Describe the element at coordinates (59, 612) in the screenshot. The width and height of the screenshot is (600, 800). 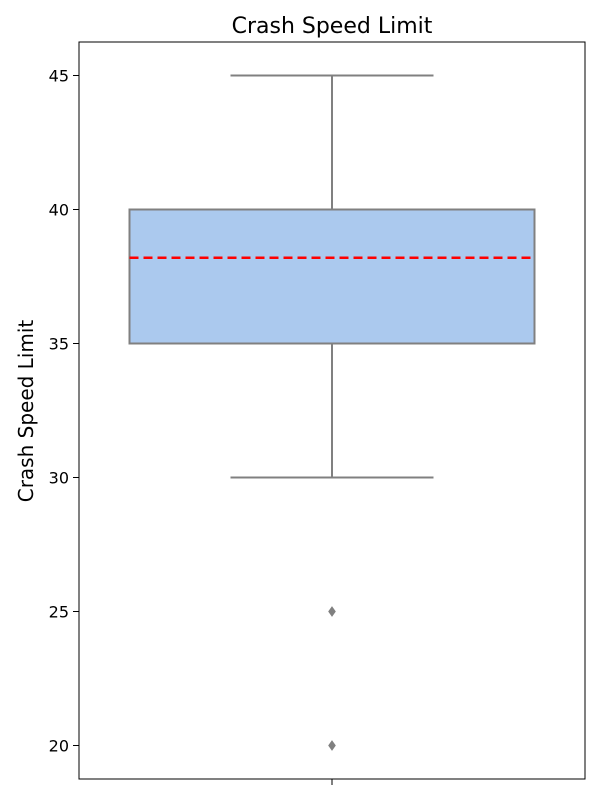
I see `y-tick-label: 25` at that location.